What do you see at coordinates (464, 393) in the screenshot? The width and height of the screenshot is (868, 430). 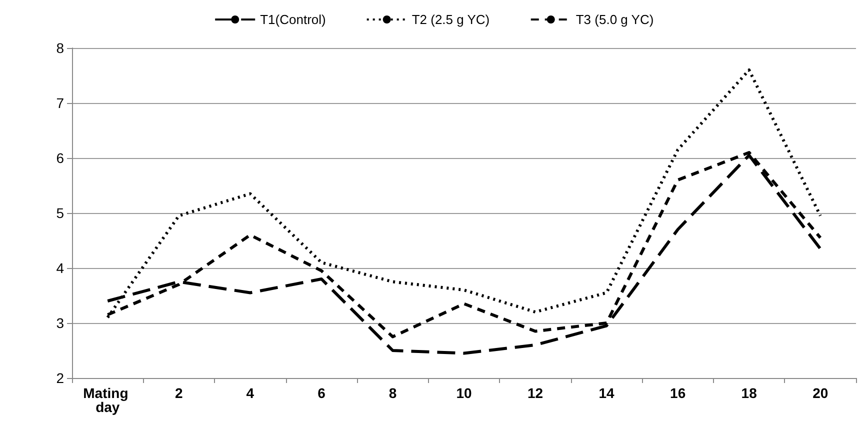 I see `x-tick-label: 10` at bounding box center [464, 393].